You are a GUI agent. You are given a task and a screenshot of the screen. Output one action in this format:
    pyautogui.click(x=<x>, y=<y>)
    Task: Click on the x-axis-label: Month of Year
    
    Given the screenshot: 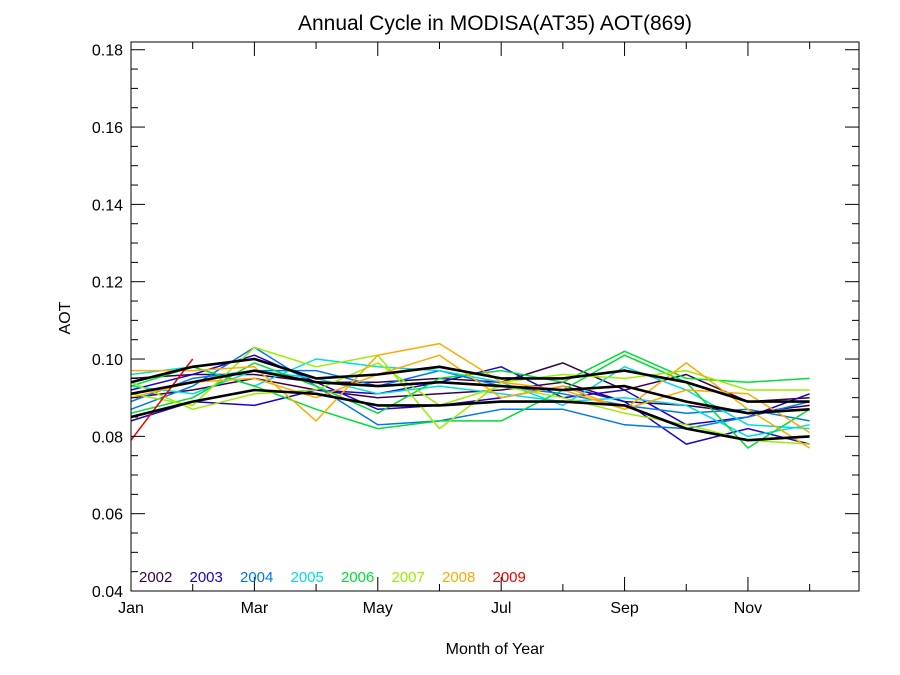 What is the action you would take?
    pyautogui.click(x=495, y=649)
    